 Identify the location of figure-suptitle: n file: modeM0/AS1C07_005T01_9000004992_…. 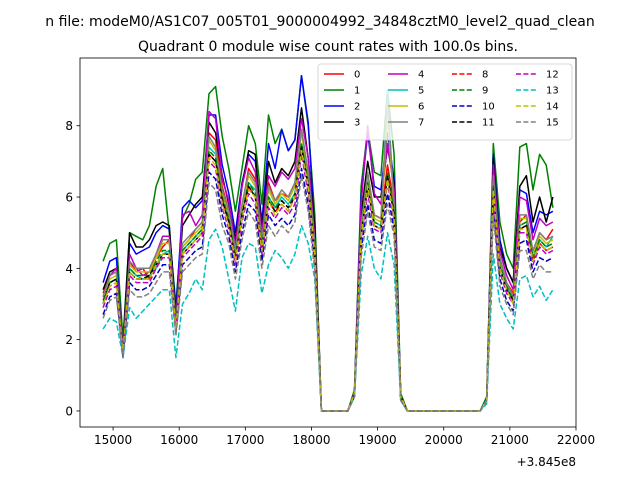
(319, 22).